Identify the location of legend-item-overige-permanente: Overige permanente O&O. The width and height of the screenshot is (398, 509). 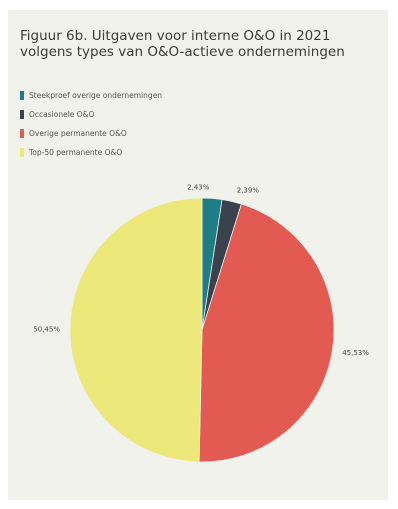
(91, 133).